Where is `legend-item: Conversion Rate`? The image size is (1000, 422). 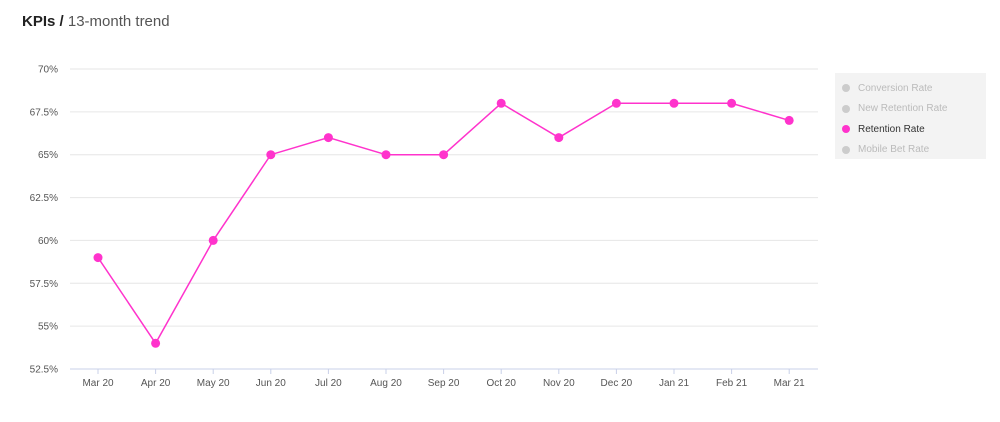
legend-item: Conversion Rate is located at coordinates (910, 88).